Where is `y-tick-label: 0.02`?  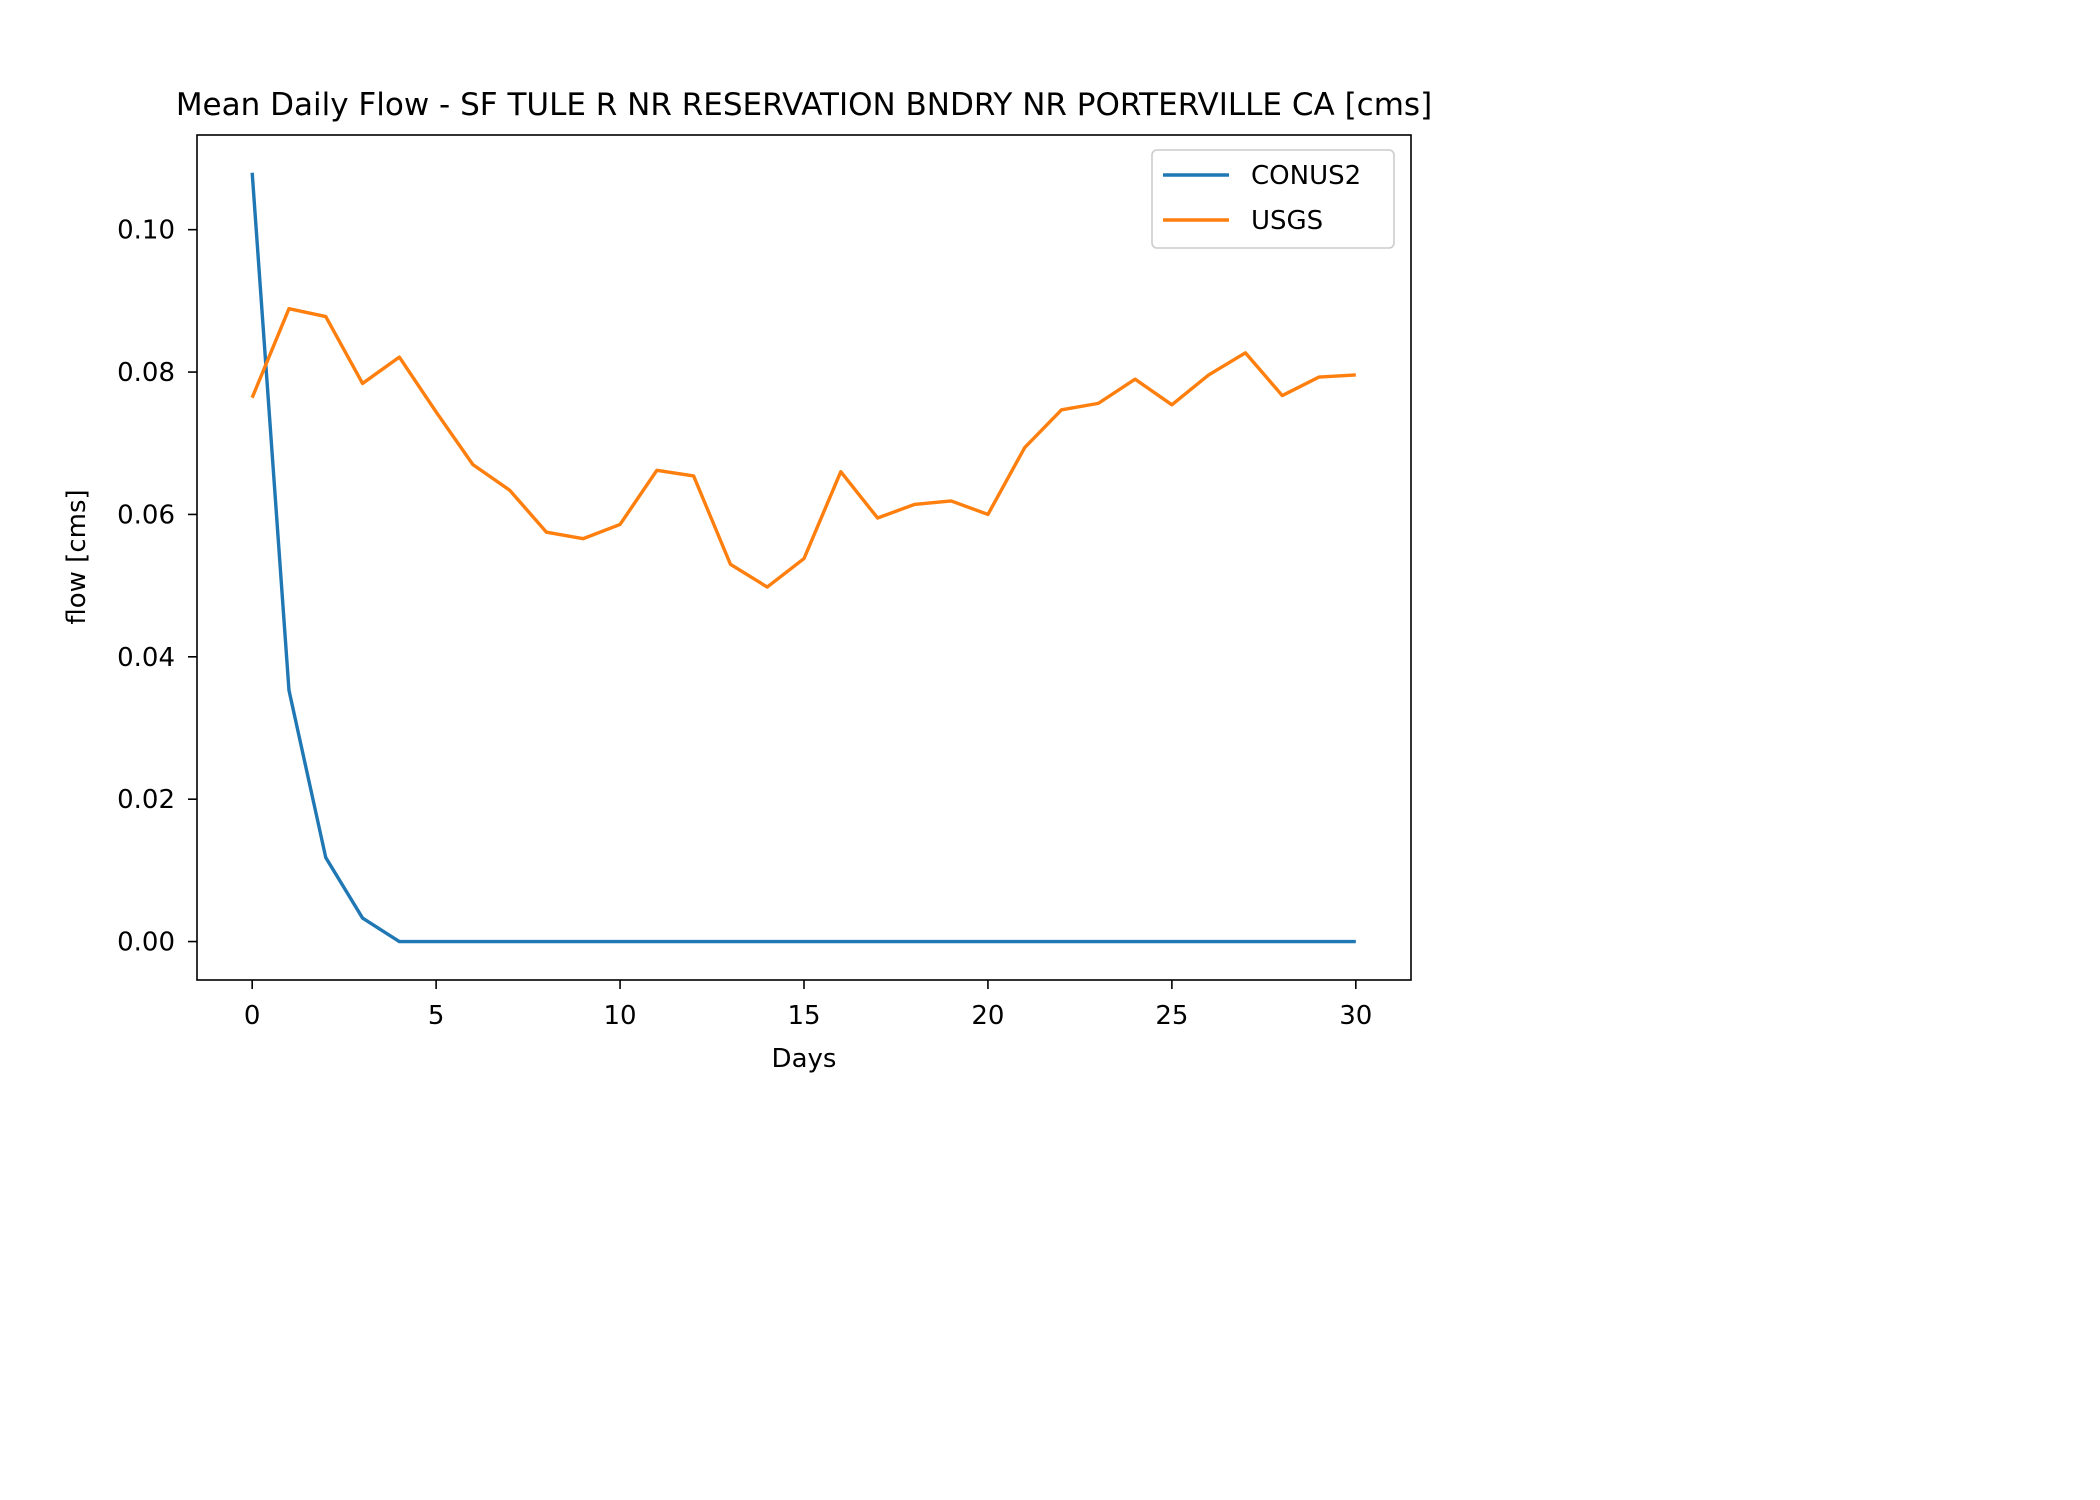 y-tick-label: 0.02 is located at coordinates (146, 800).